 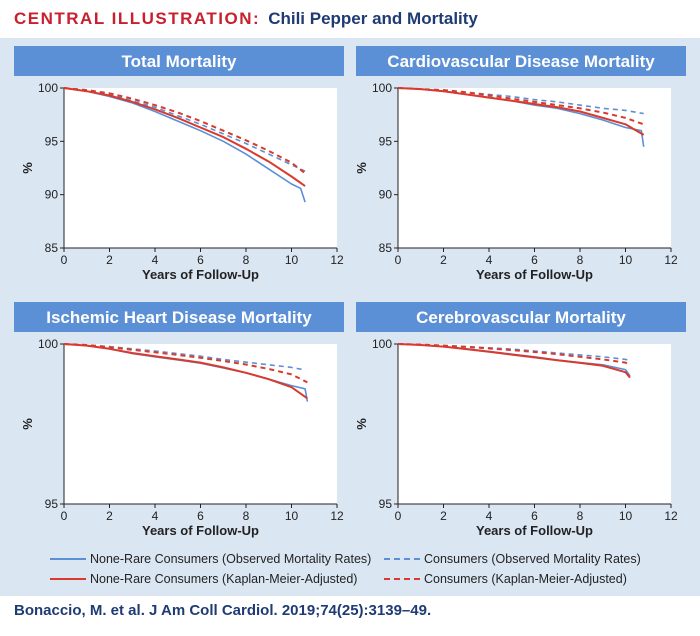 What do you see at coordinates (532, 559) in the screenshot?
I see `legend-label: Consumers (Observed Mortality Rates)` at bounding box center [532, 559].